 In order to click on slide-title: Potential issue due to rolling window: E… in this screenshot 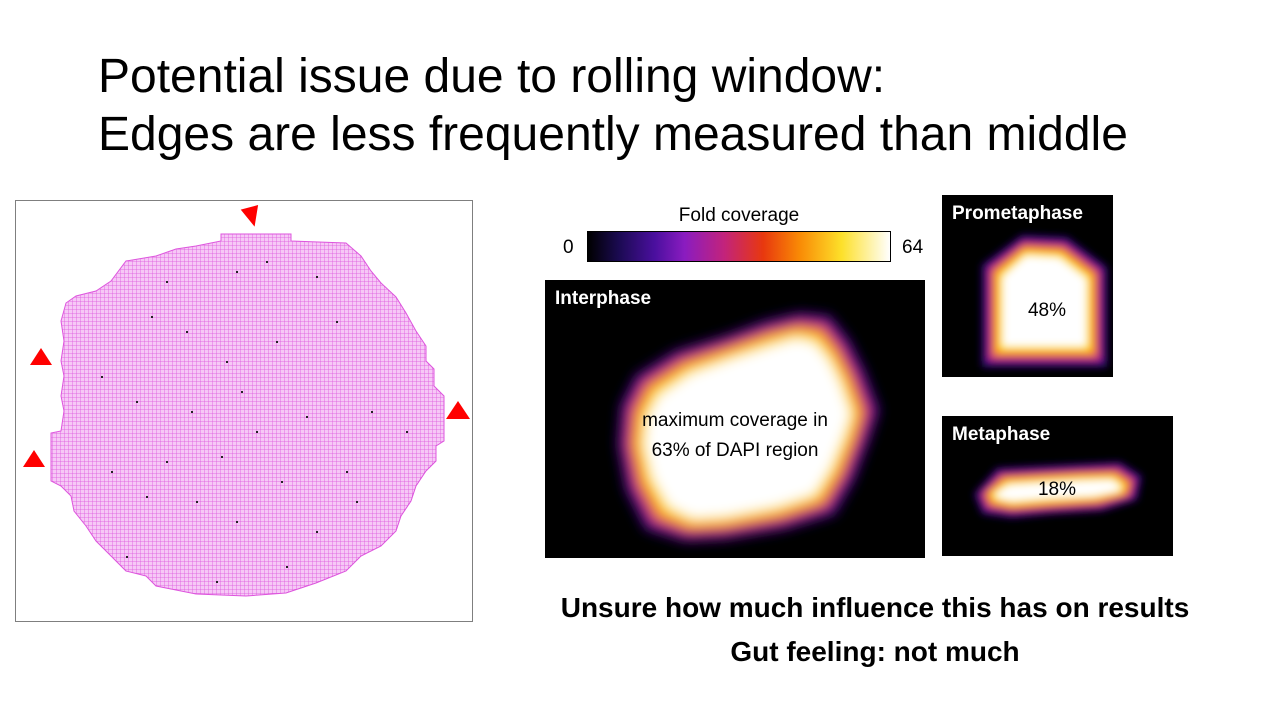, I will do `click(678, 106)`.